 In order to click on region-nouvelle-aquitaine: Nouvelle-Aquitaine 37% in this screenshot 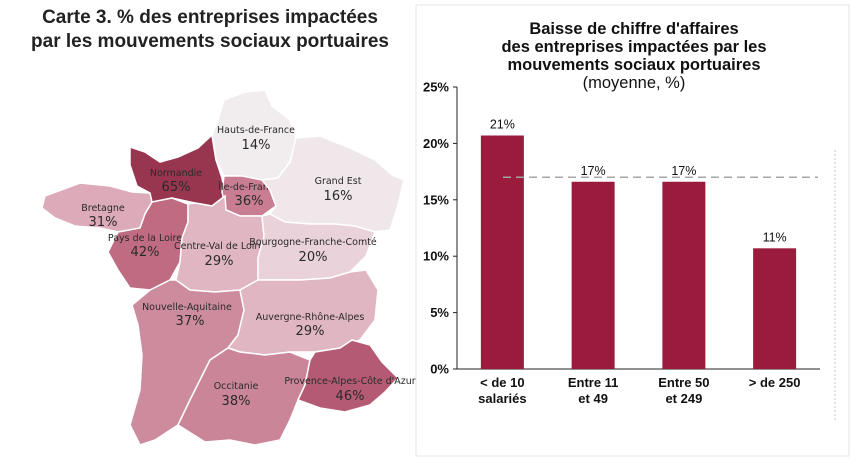, I will do `click(187, 362)`.